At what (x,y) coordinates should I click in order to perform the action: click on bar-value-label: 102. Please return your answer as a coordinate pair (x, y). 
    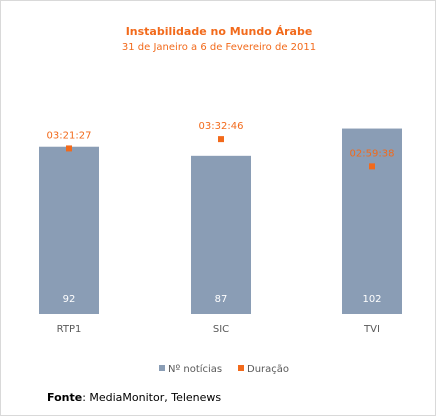
    Looking at the image, I should click on (371, 299).